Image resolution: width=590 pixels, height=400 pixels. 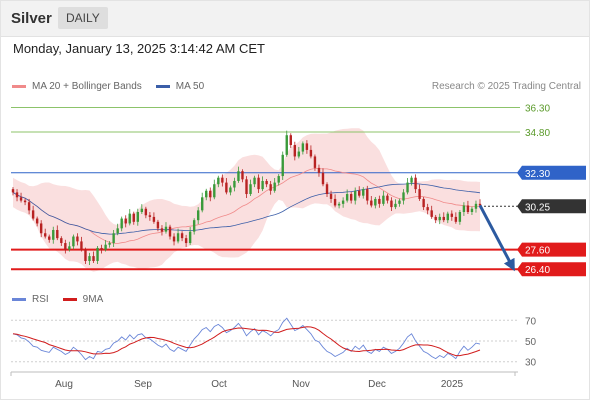 I want to click on legend-item-rsi-ma: 9MA, so click(x=83, y=299).